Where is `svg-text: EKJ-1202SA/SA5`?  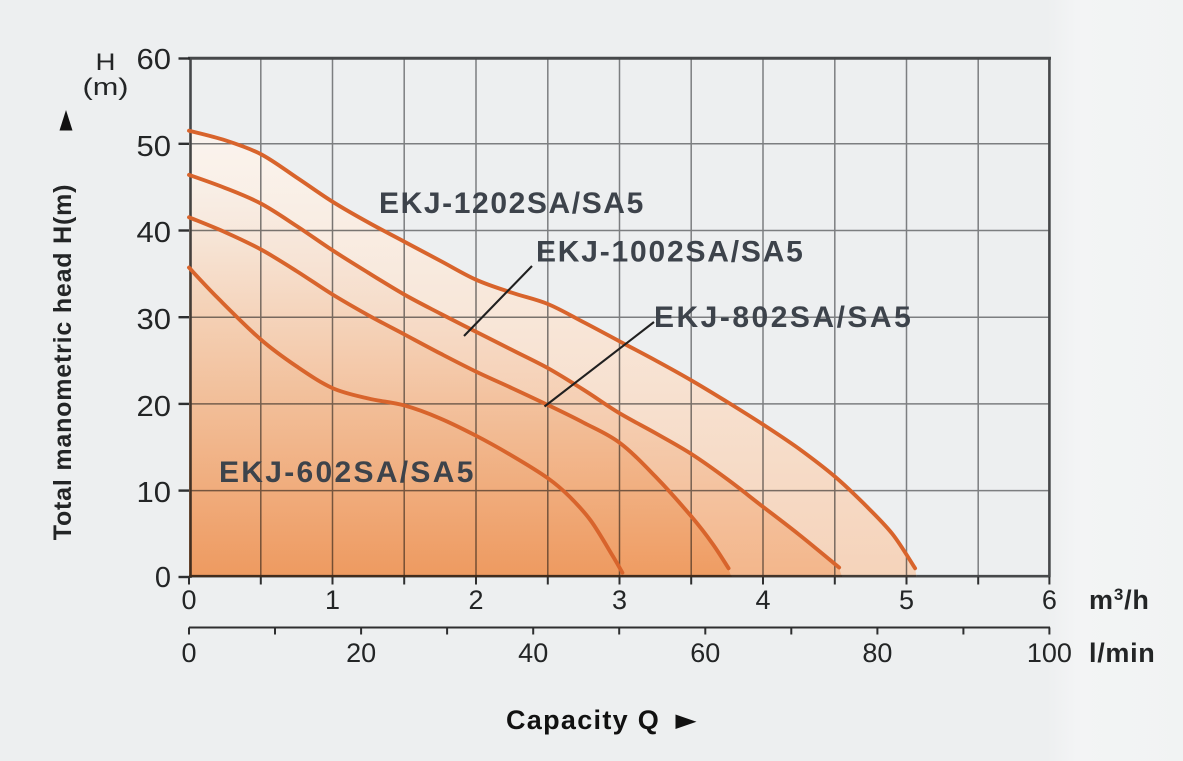 svg-text: EKJ-1202SA/SA5 is located at coordinates (512, 203).